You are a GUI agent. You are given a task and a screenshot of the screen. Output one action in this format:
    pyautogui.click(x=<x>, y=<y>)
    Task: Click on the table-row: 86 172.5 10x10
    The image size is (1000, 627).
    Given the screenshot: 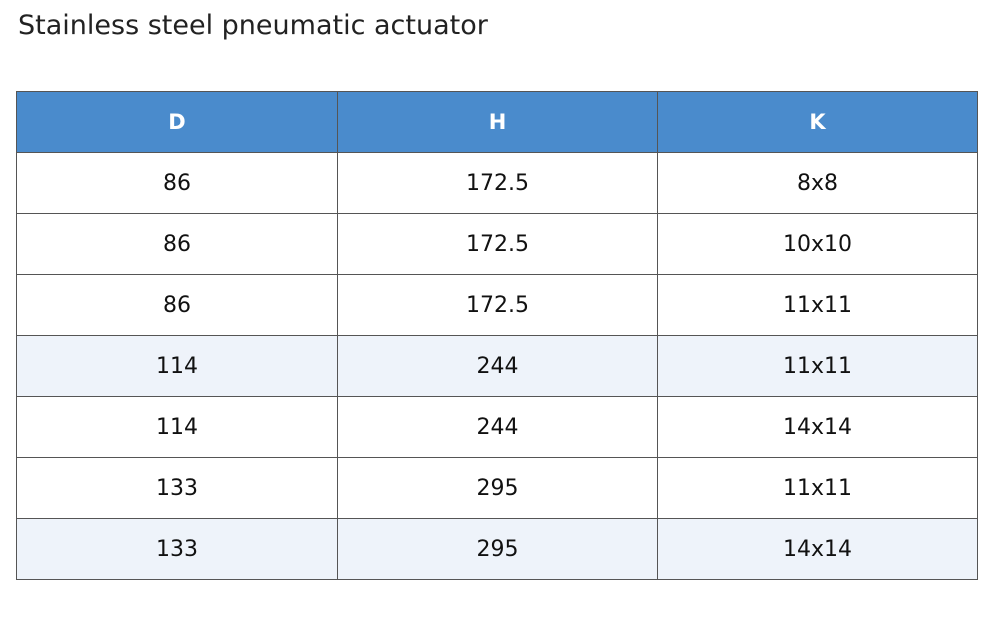 What is the action you would take?
    pyautogui.click(x=497, y=244)
    